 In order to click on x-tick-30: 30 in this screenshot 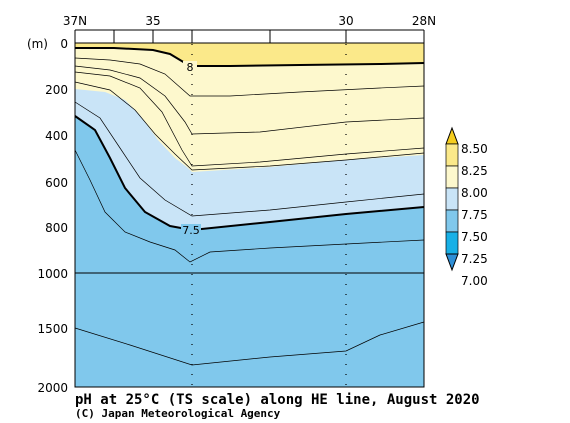, I will do `click(345, 21)`.